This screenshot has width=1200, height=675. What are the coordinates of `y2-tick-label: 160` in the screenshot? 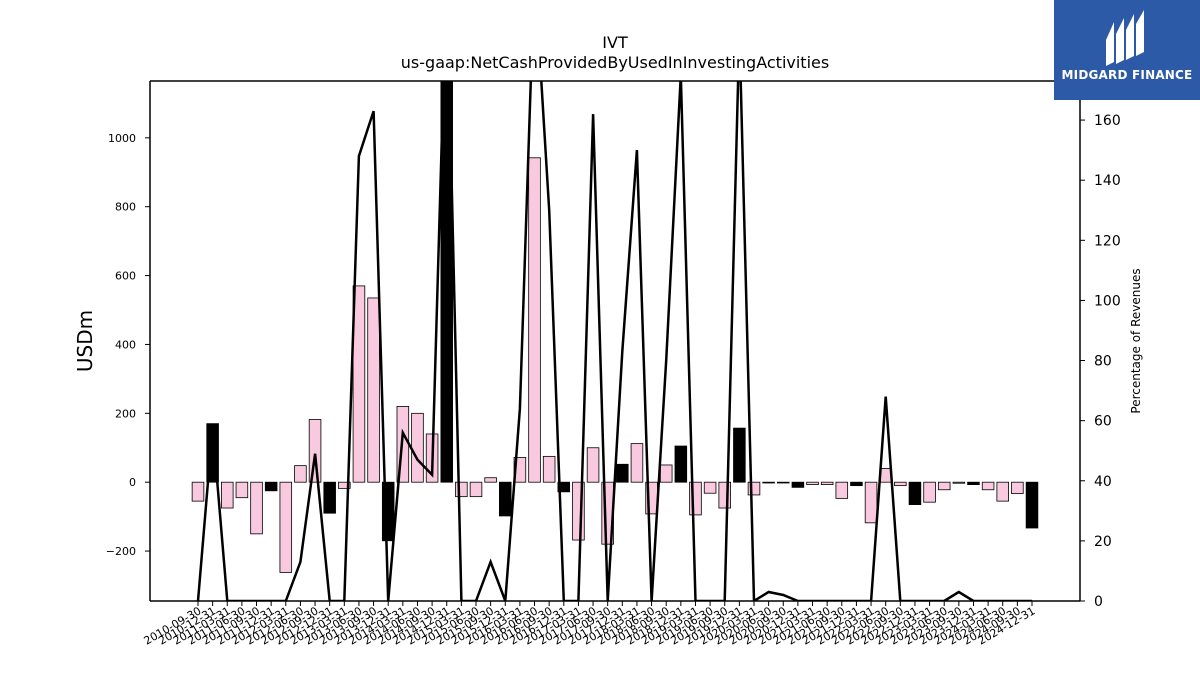 It's located at (1107, 121).